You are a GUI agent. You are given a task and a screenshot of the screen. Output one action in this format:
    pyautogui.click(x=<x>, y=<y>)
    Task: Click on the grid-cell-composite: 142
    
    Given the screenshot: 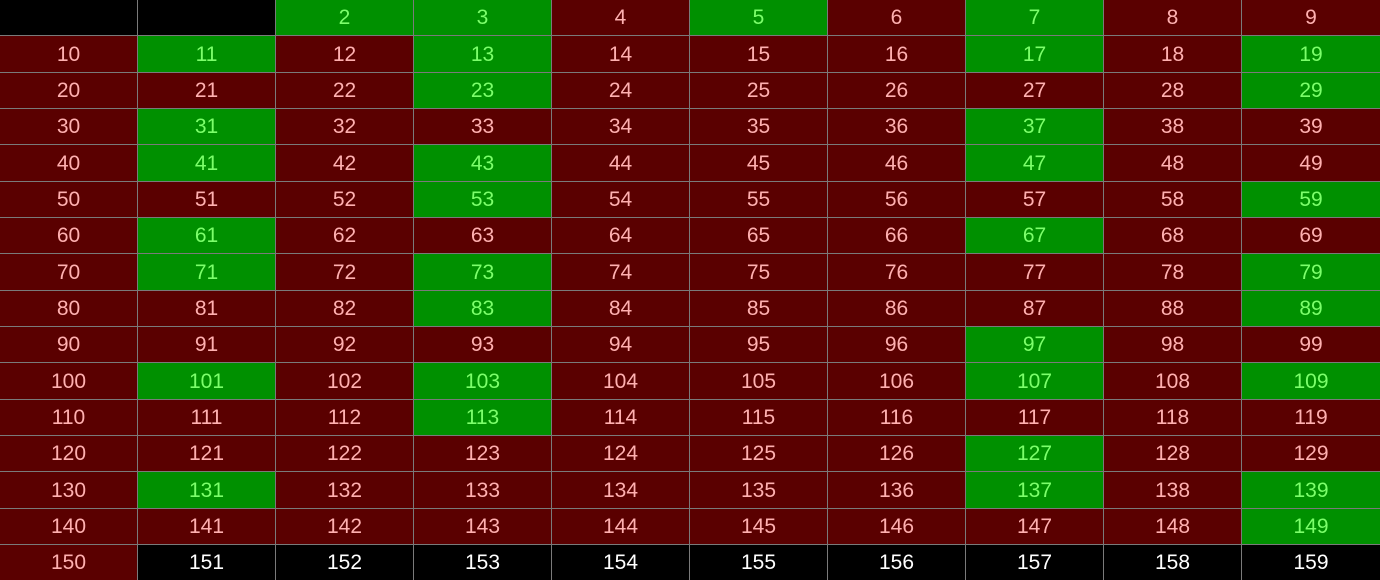 What is the action you would take?
    pyautogui.click(x=345, y=527)
    